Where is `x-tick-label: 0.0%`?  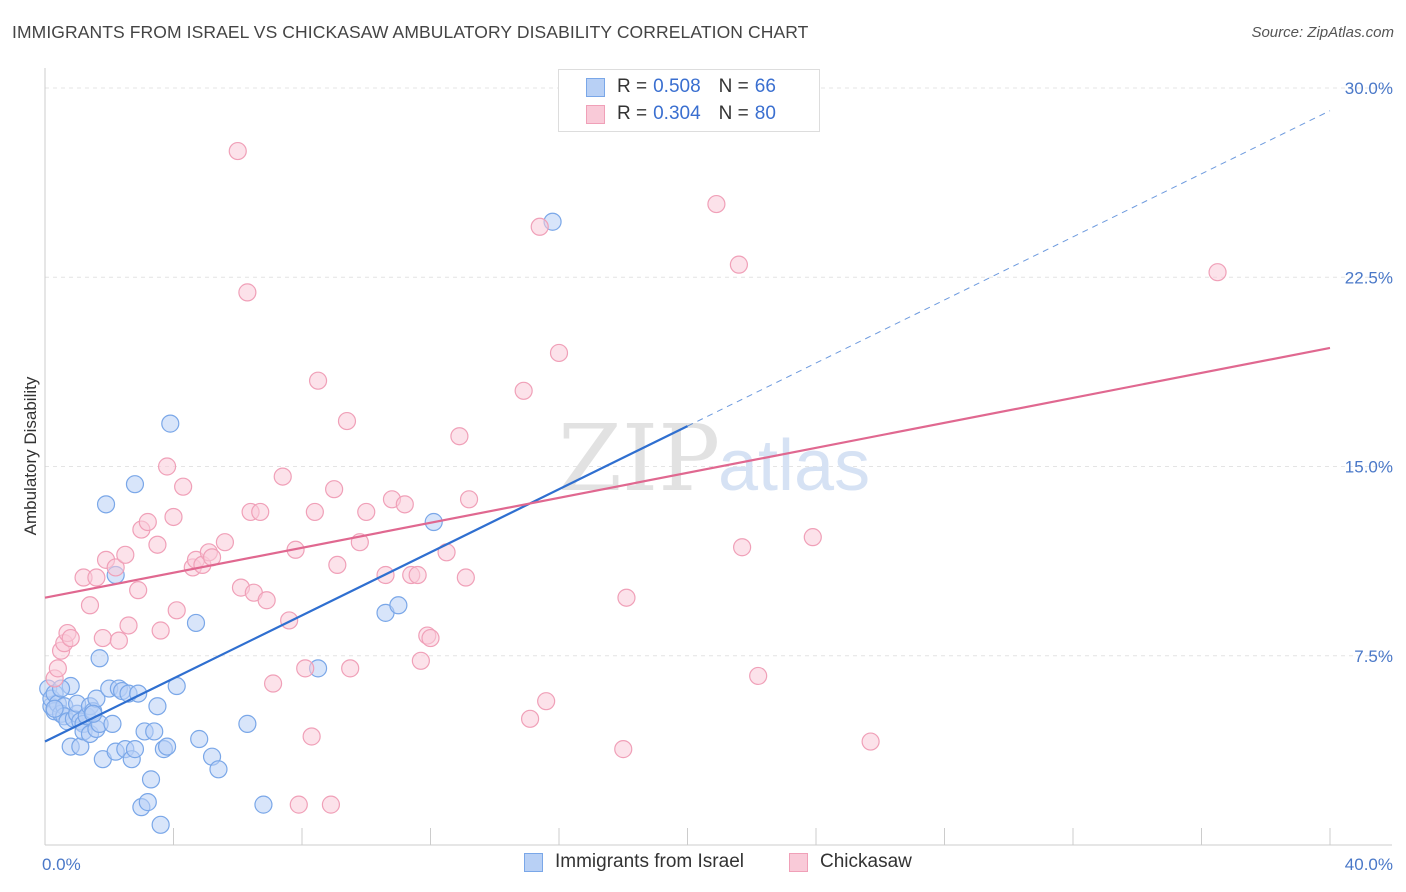 x-tick-label: 0.0% is located at coordinates (61, 864).